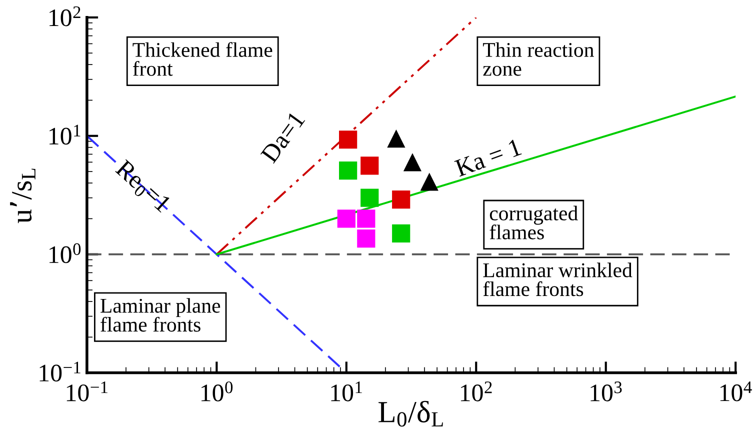 The image size is (756, 436). What do you see at coordinates (160, 315) in the screenshot?
I see `annotation: Laminar plane flame fronts` at bounding box center [160, 315].